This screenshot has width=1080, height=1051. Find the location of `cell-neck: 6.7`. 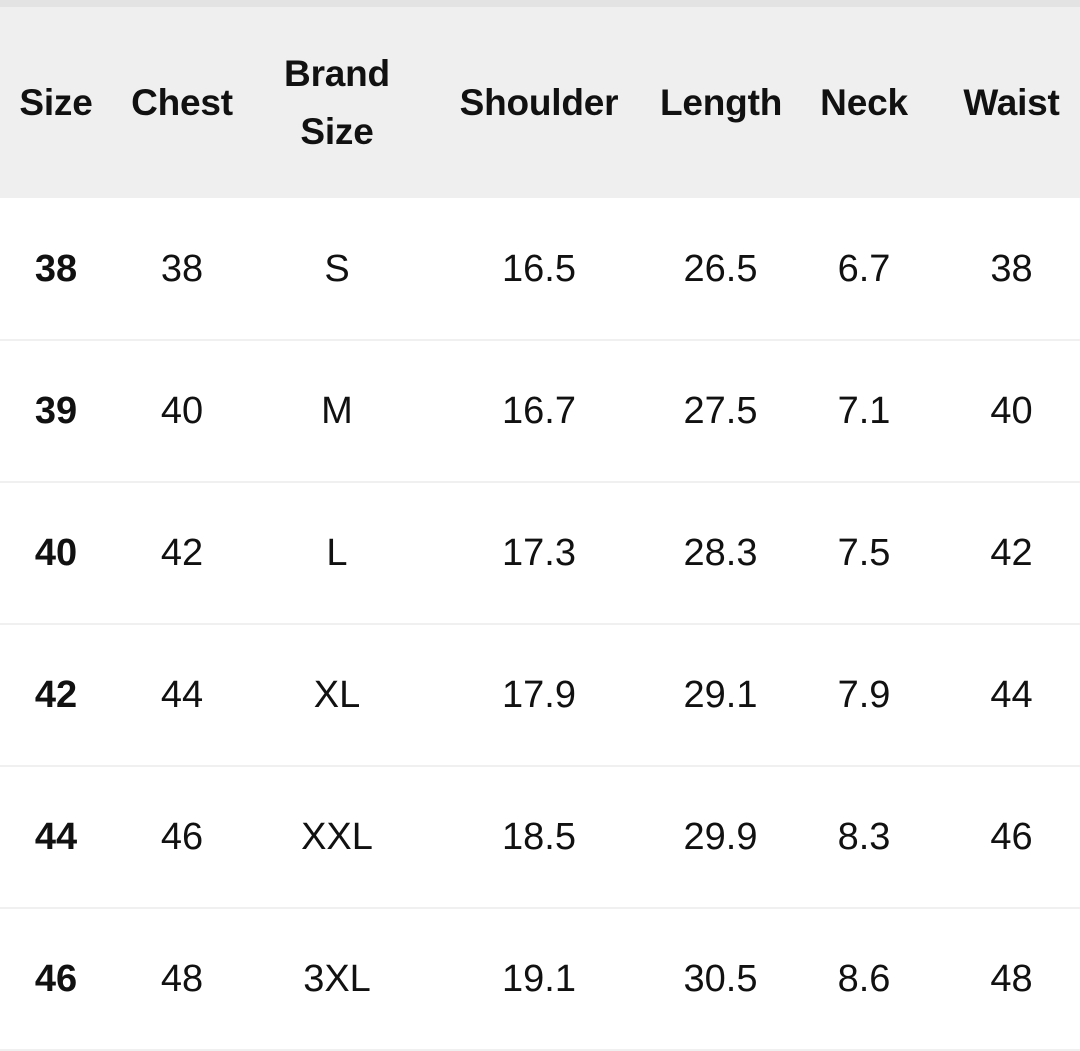

cell-neck: 6.7 is located at coordinates (864, 268).